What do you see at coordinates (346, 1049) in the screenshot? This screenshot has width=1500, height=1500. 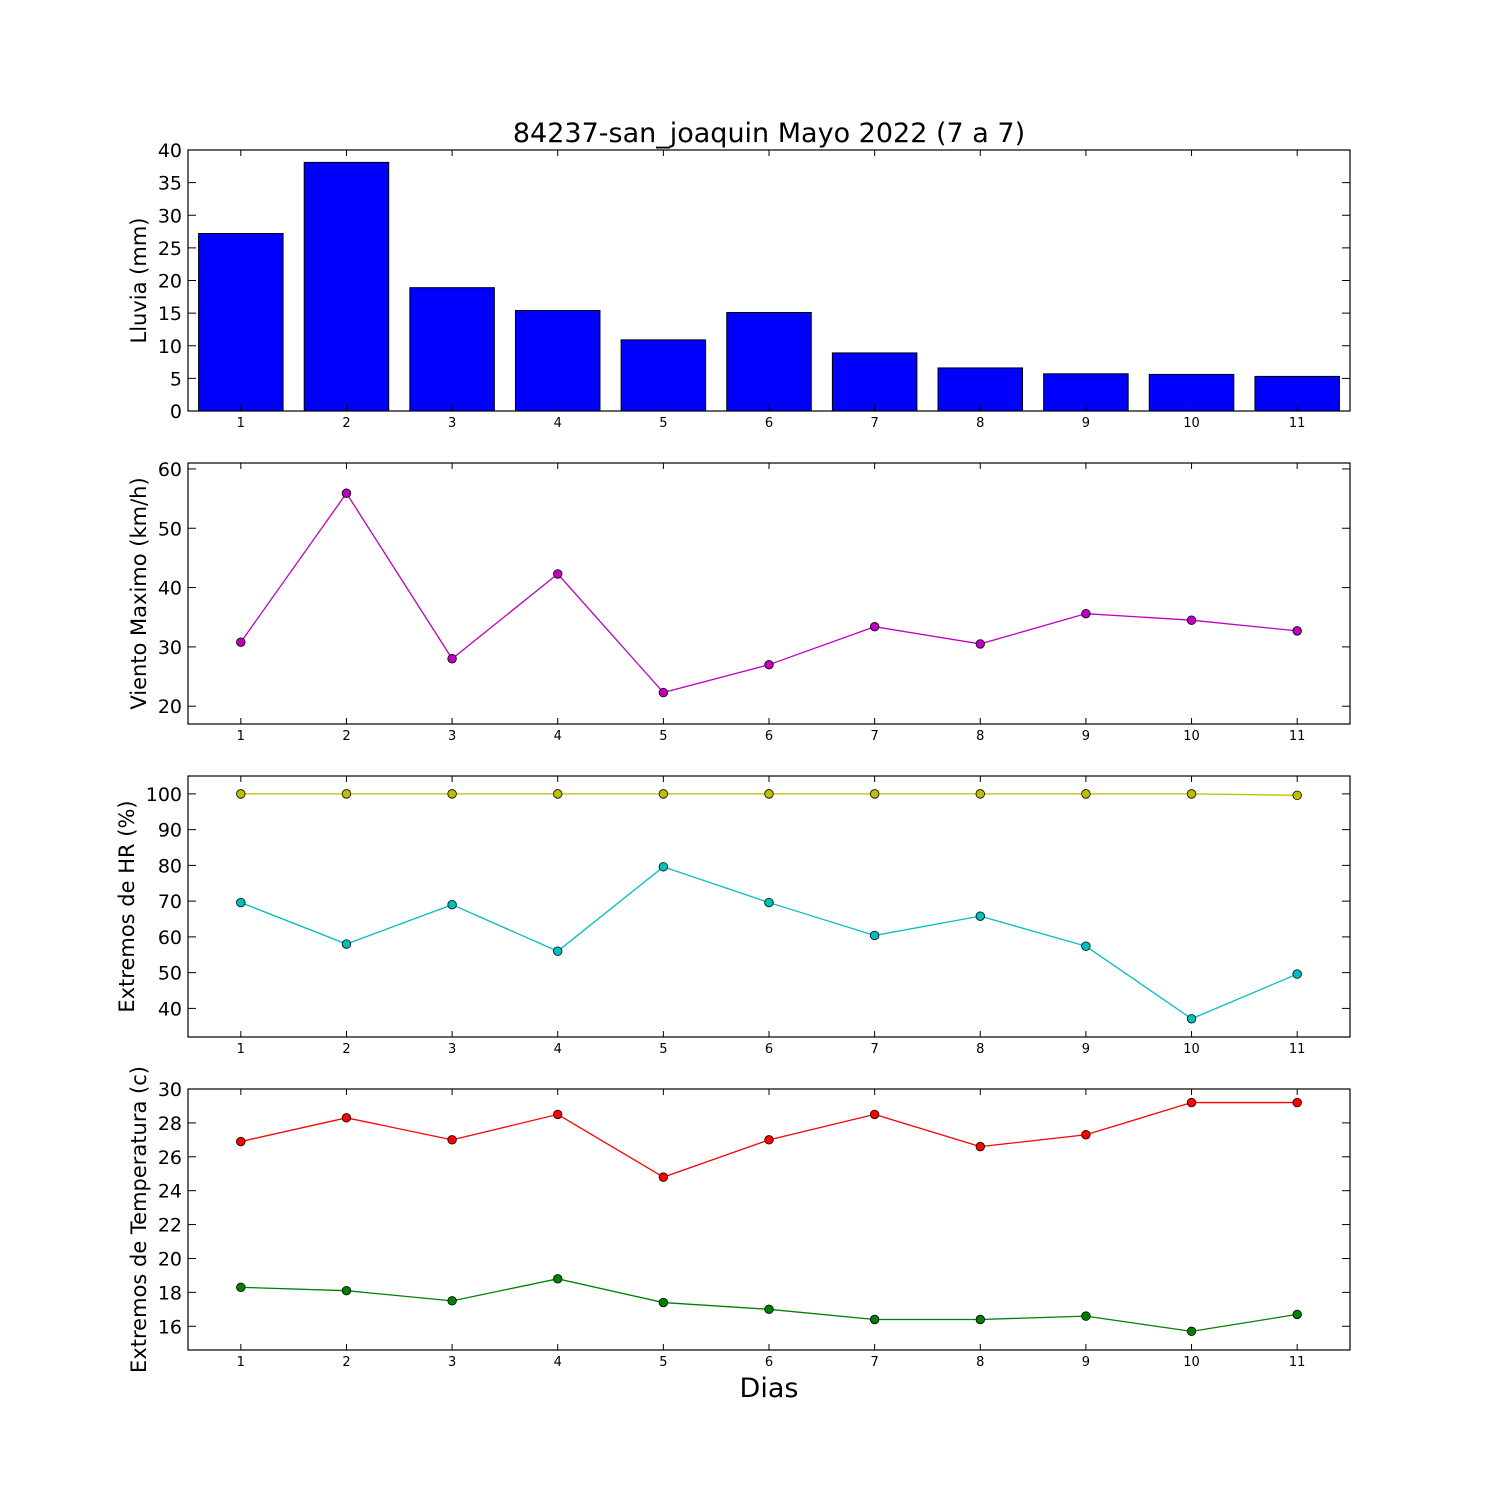 I see `x-tick-label: 2` at bounding box center [346, 1049].